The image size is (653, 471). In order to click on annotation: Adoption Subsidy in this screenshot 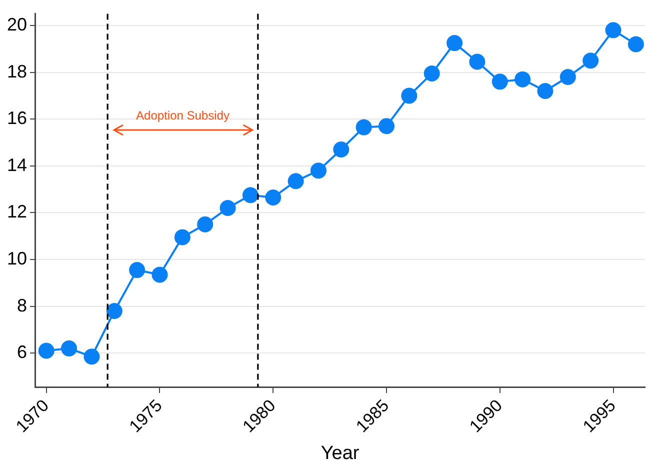, I will do `click(183, 115)`.